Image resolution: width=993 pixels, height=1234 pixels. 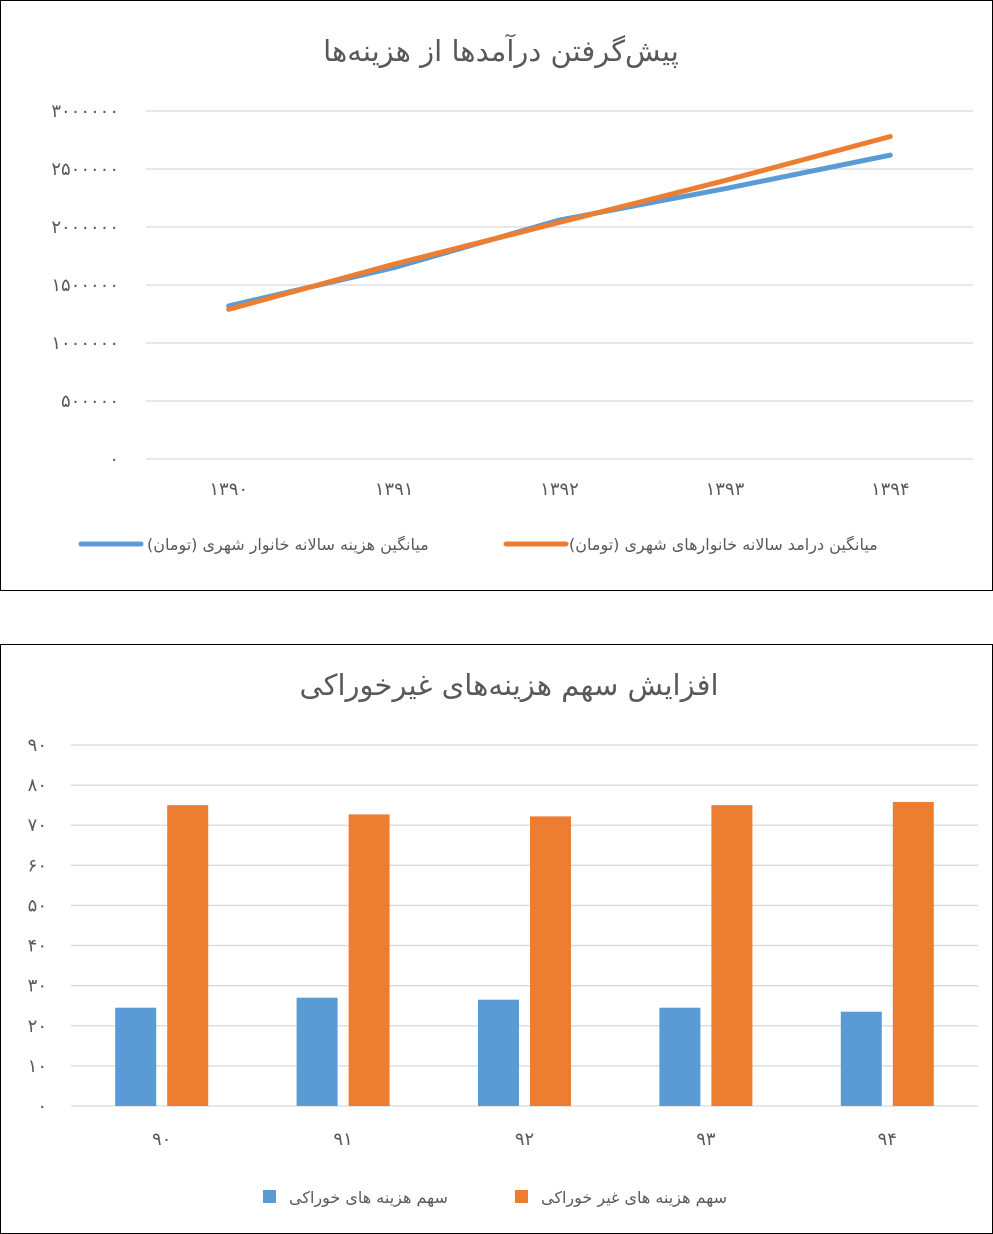 What do you see at coordinates (90, 401) in the screenshot?
I see `y-tick-label: ۵۰۰۰۰۰` at bounding box center [90, 401].